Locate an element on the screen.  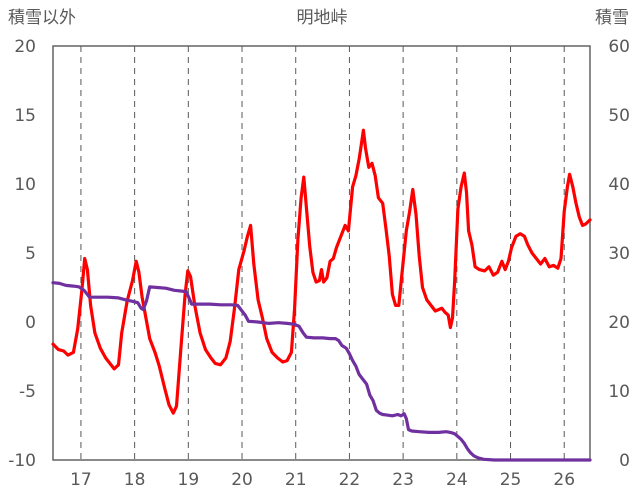
chart-title: 明地峠 is located at coordinates (322, 18).